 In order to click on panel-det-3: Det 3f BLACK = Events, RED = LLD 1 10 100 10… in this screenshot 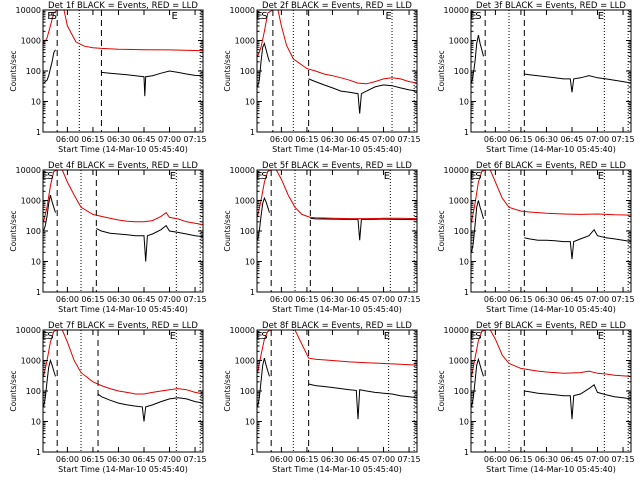, I will do `click(536, 77)`.